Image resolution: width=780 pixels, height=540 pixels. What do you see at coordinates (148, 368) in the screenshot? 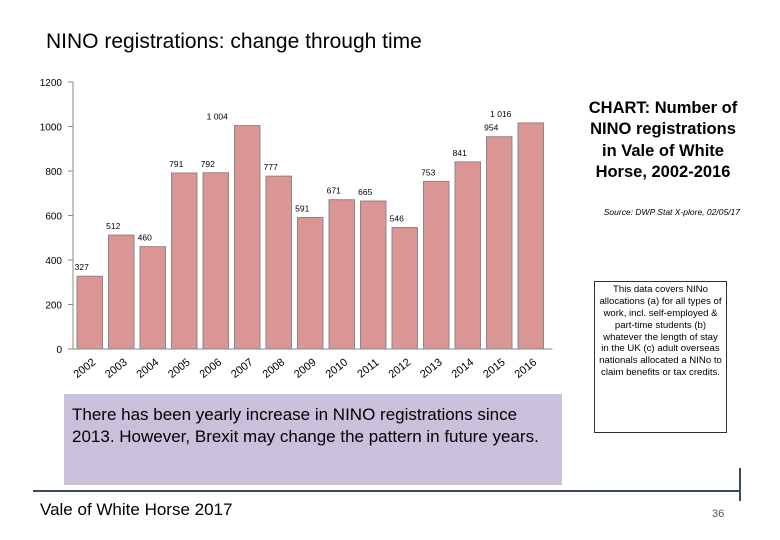
I see `x-tick-label: 2004` at bounding box center [148, 368].